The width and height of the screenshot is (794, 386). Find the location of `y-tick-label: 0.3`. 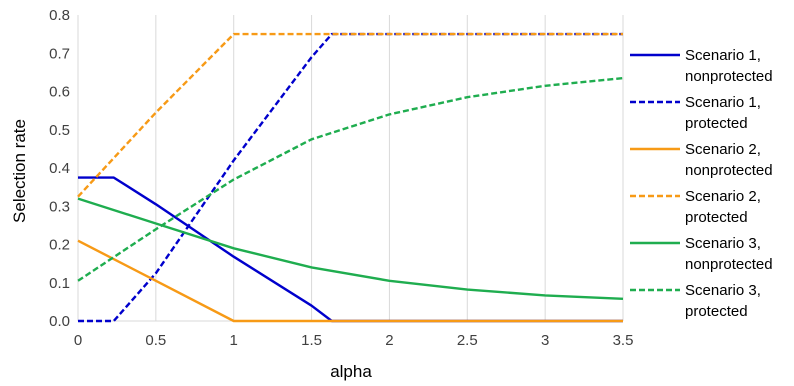

y-tick-label: 0.3 is located at coordinates (59, 206).